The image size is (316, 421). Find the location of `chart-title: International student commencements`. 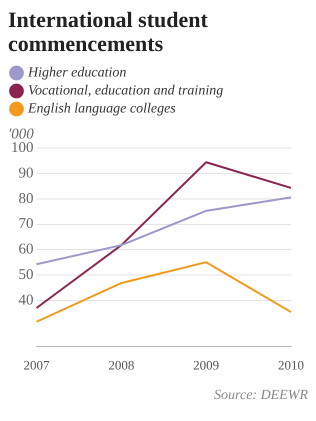

chart-title: International student commencements is located at coordinates (108, 31).